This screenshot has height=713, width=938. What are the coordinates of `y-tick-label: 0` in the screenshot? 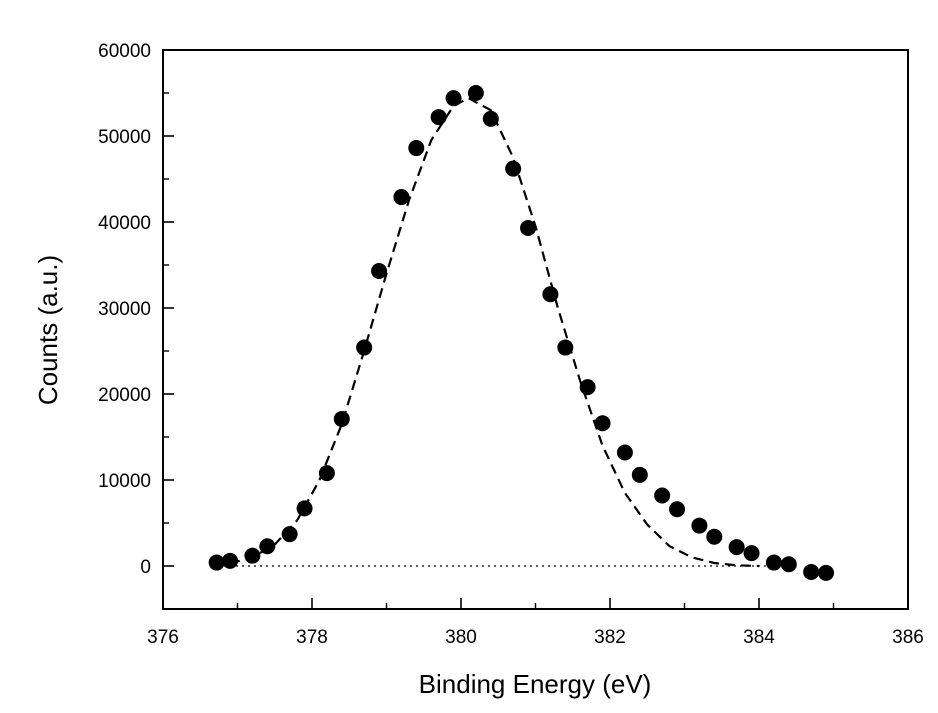 It's located at (145, 567).